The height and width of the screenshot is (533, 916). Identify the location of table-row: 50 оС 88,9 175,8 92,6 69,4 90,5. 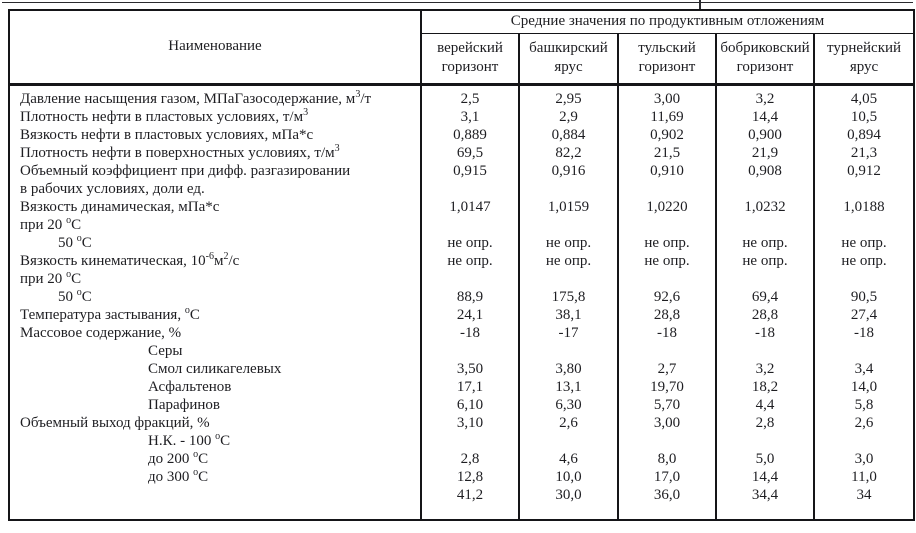
(462, 296).